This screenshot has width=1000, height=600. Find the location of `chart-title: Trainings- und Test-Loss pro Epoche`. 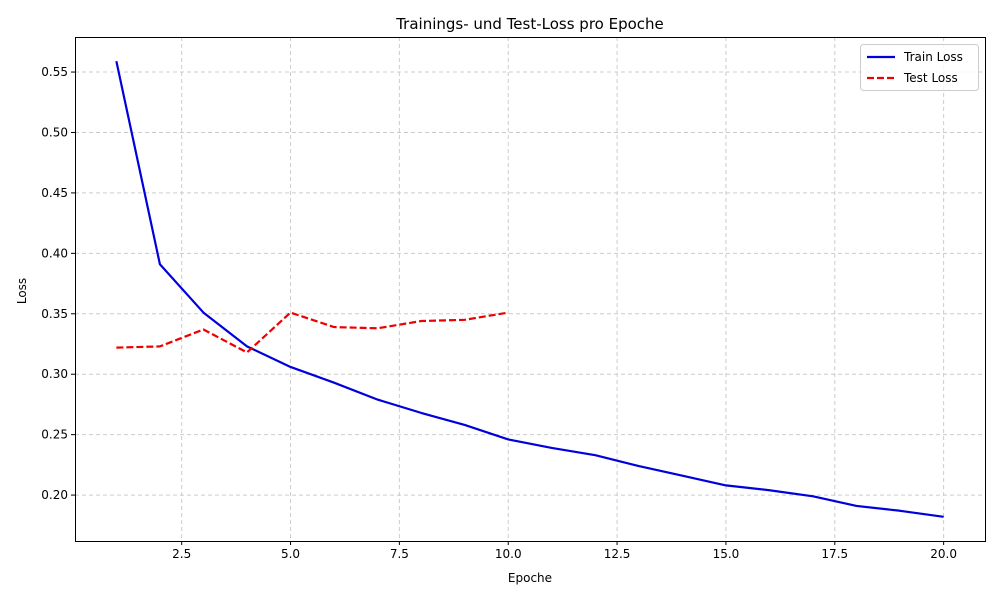

chart-title: Trainings- und Test-Loss pro Epoche is located at coordinates (529, 24).